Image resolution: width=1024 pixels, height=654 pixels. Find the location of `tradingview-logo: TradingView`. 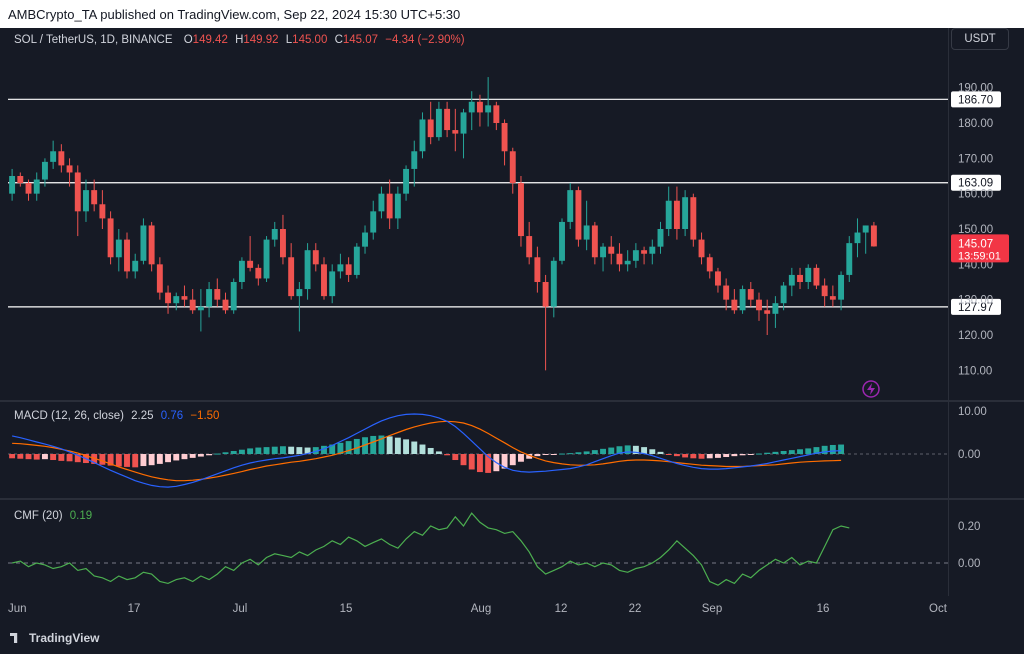

tradingview-logo: TradingView is located at coordinates (54, 638).